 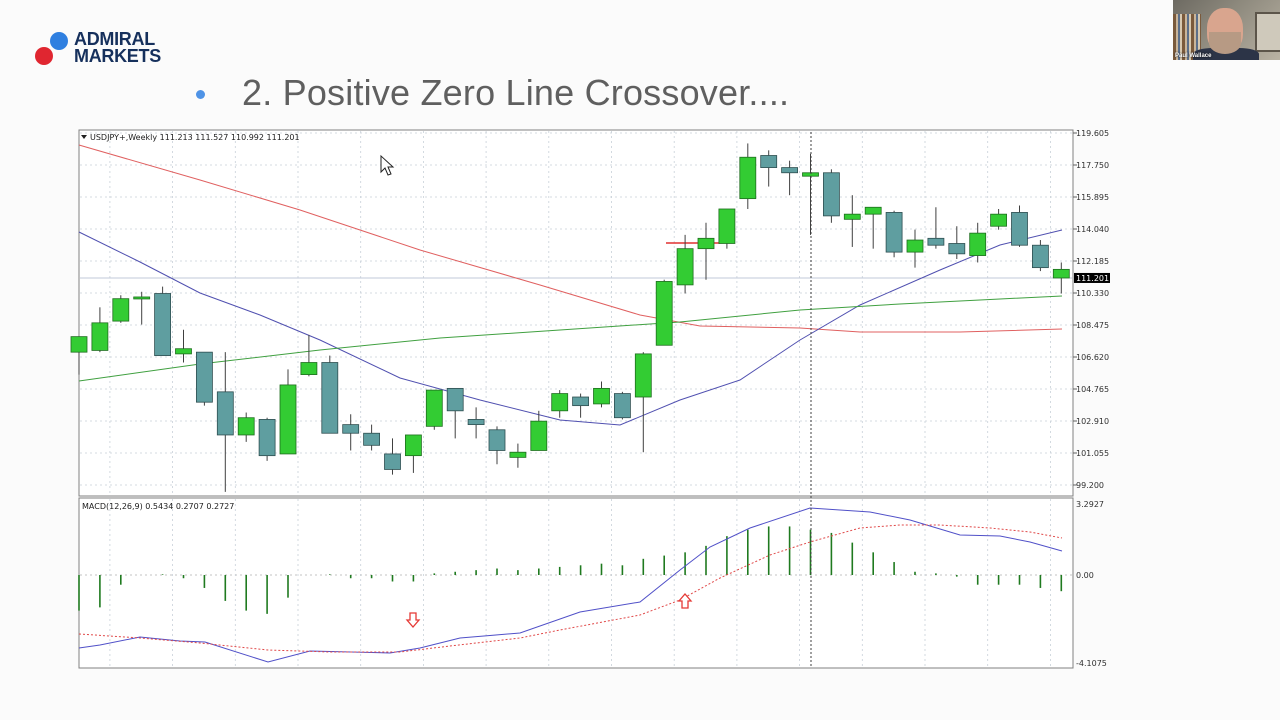 I want to click on crossover-arrows, so click(x=549, y=610).